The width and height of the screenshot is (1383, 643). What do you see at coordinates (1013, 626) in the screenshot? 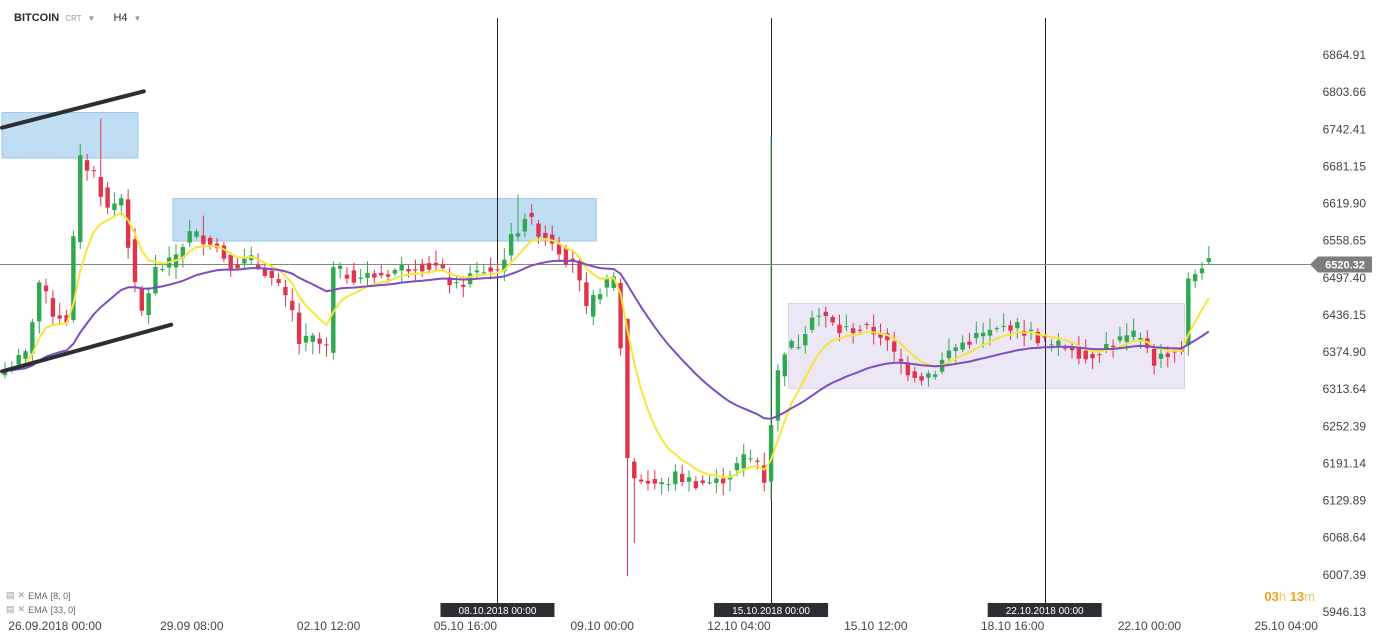
I see `x-tick-label: 18.10 16:00` at bounding box center [1013, 626].